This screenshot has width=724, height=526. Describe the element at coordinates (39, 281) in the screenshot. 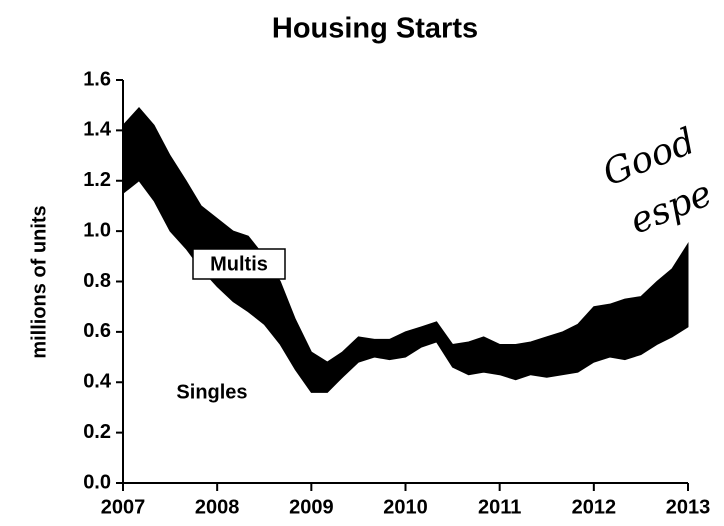

I see `y-axis-label: millions of units` at that location.